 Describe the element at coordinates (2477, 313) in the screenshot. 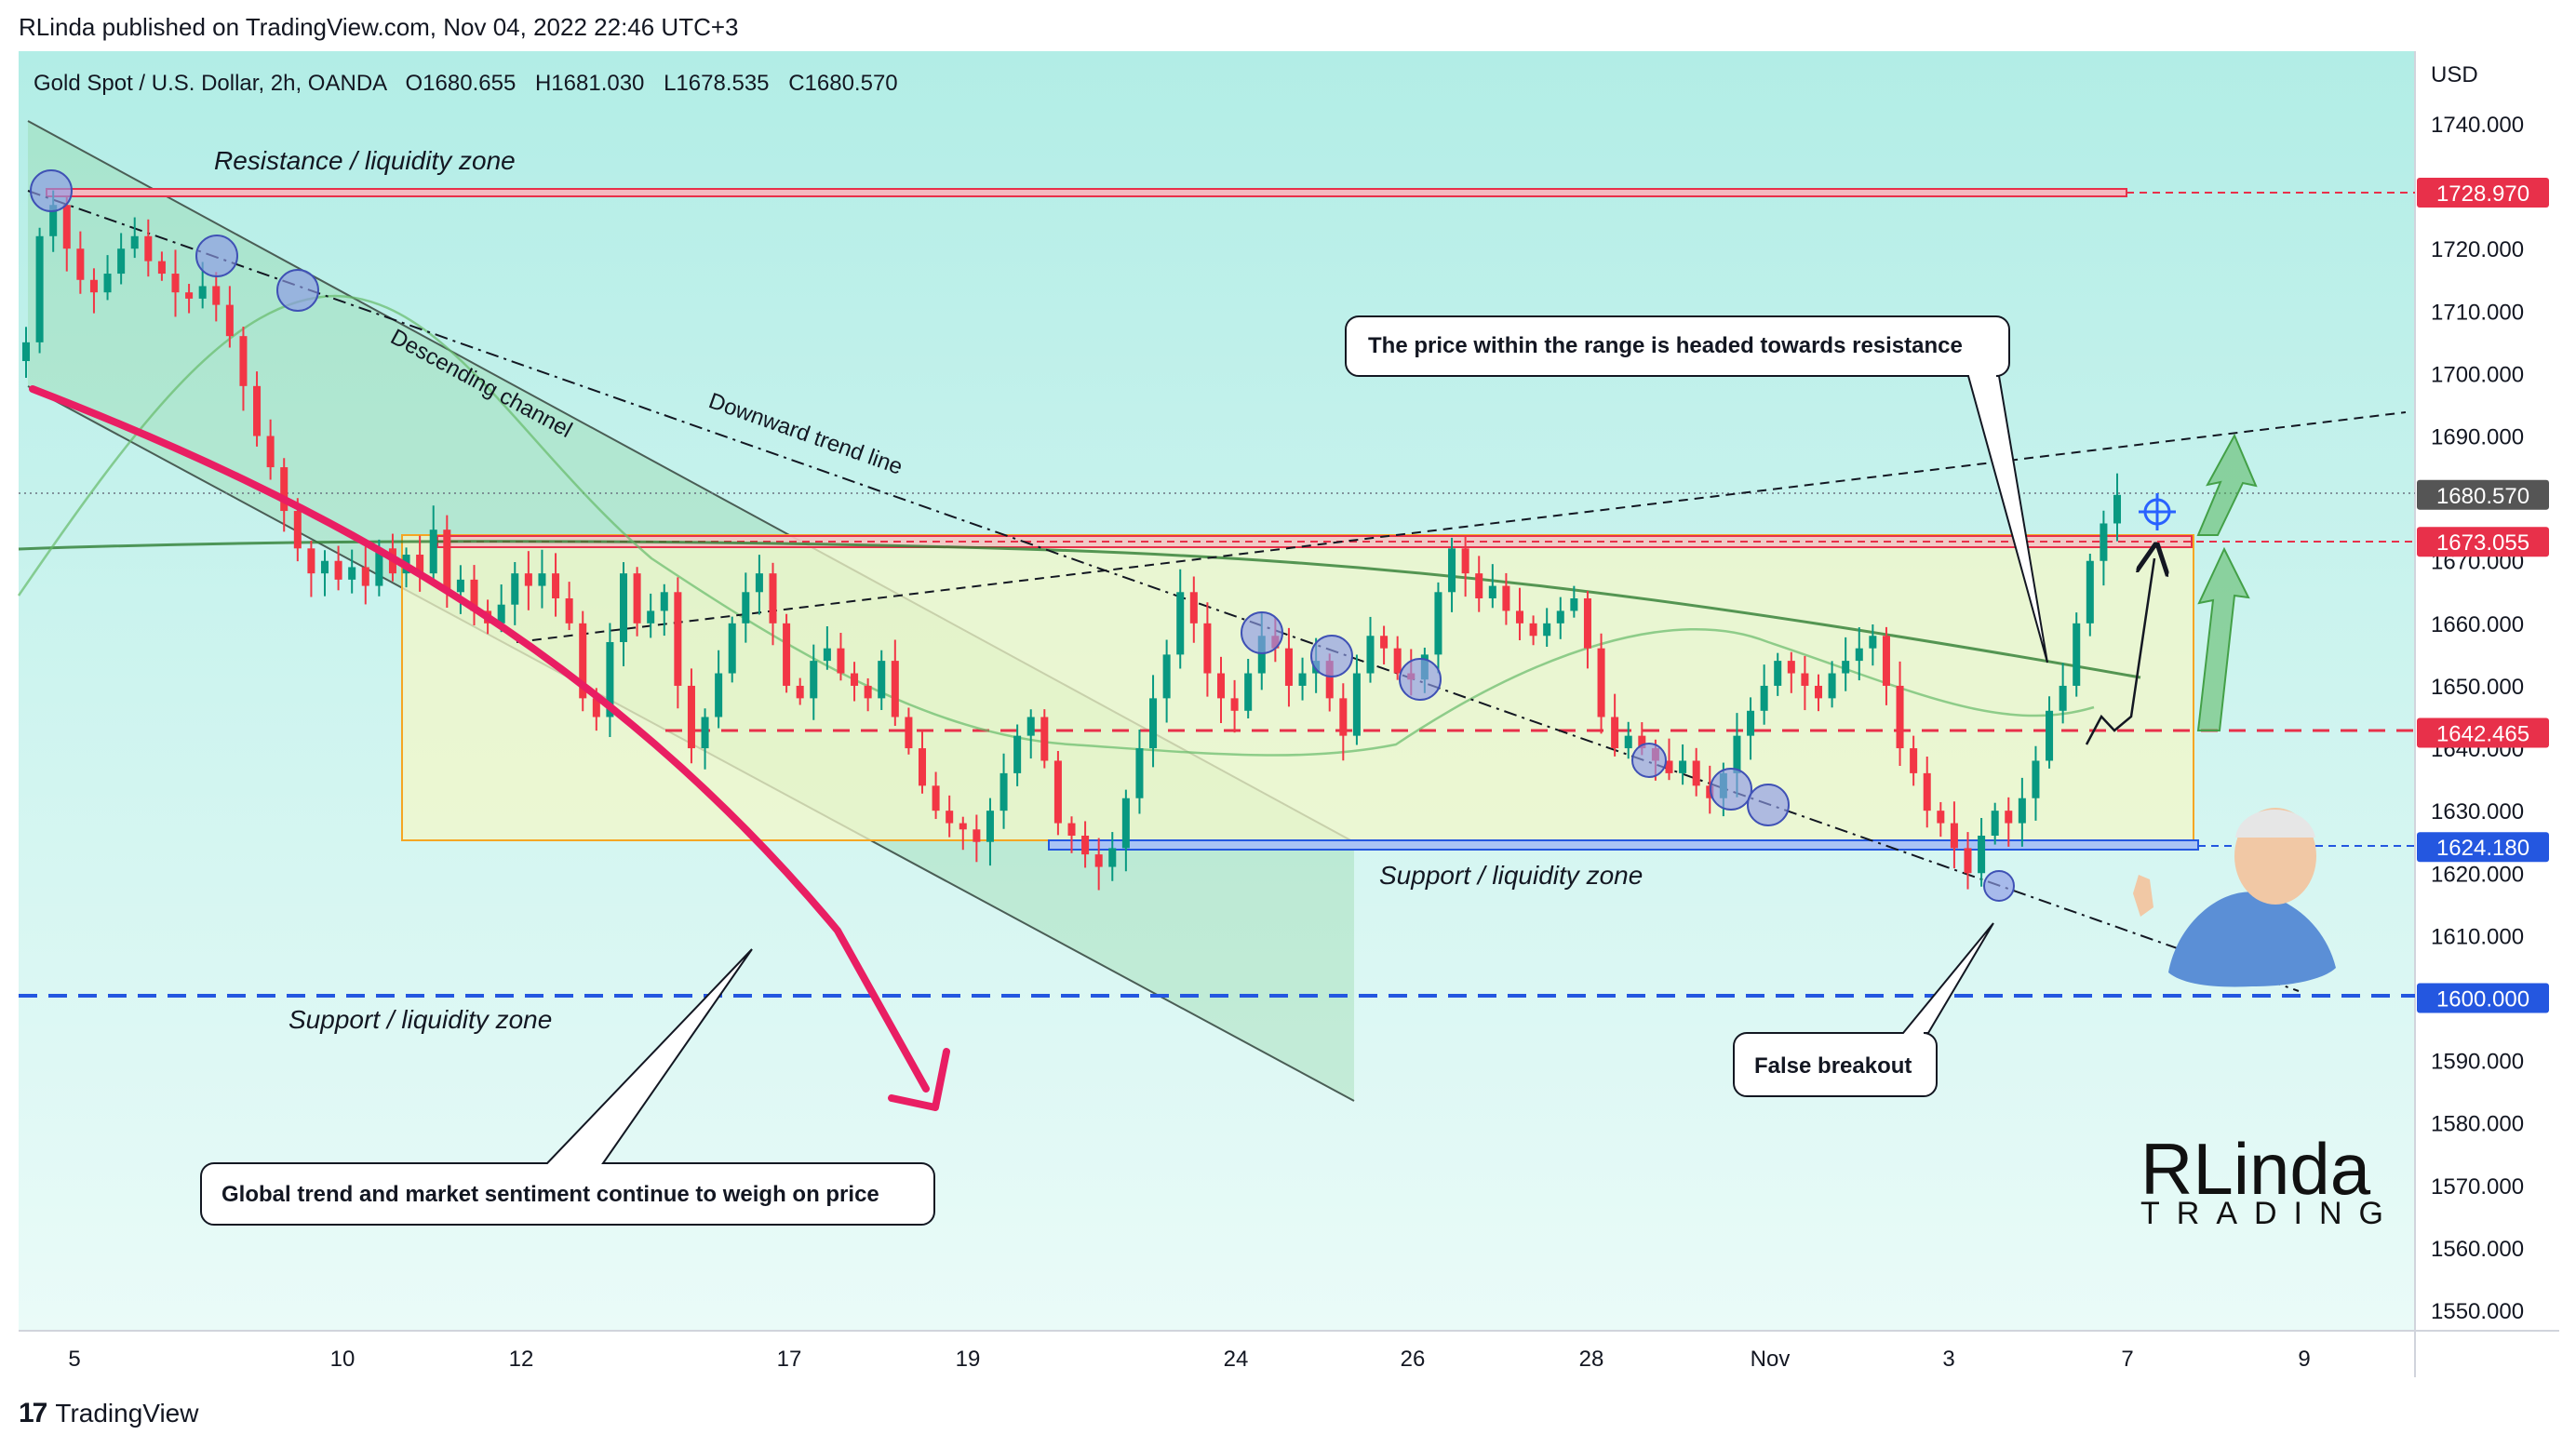

I see `price-axis-label: 1710.000` at that location.